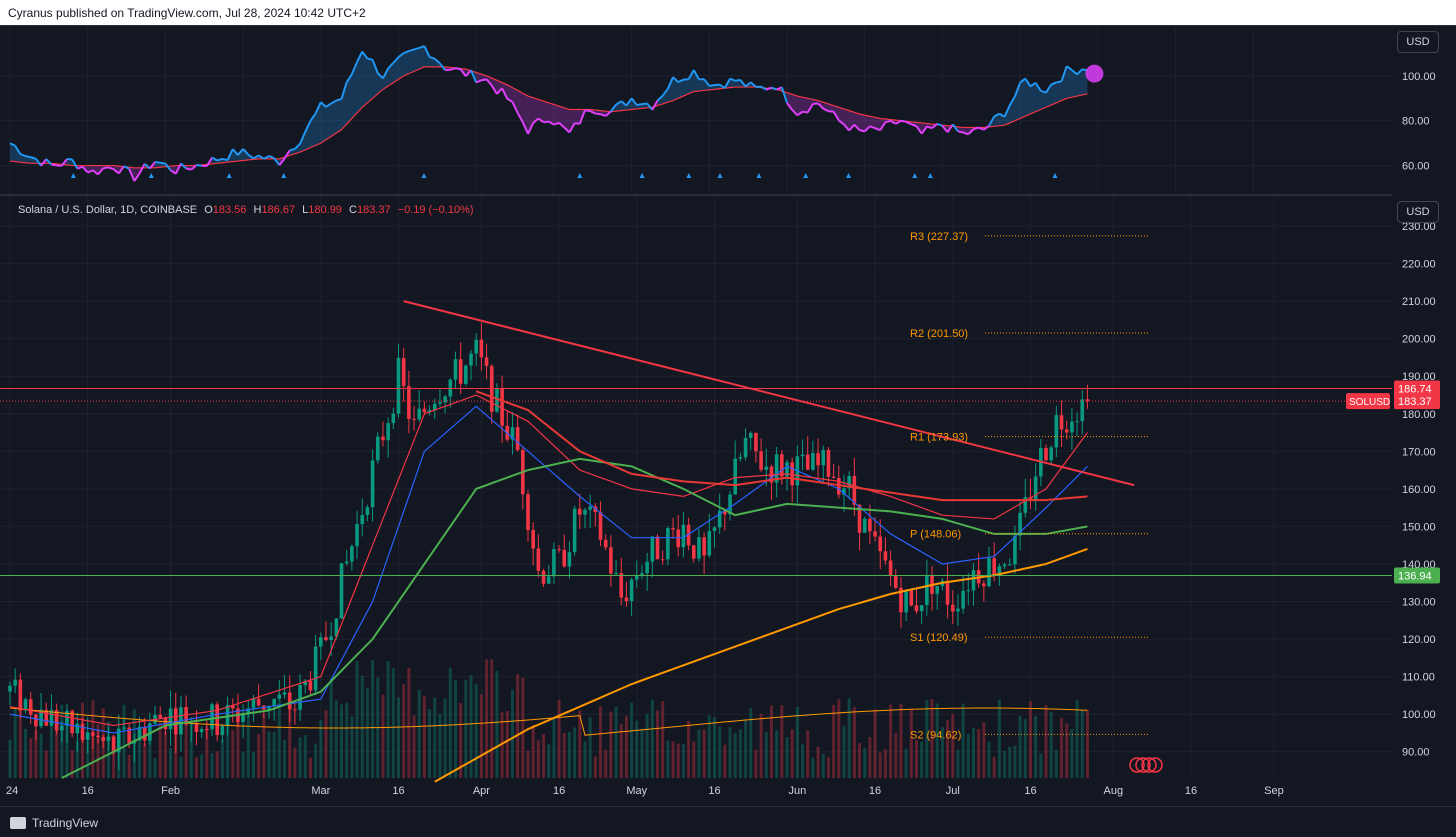 The image size is (1456, 837). I want to click on tradingview-logo: TradingView, so click(54, 823).